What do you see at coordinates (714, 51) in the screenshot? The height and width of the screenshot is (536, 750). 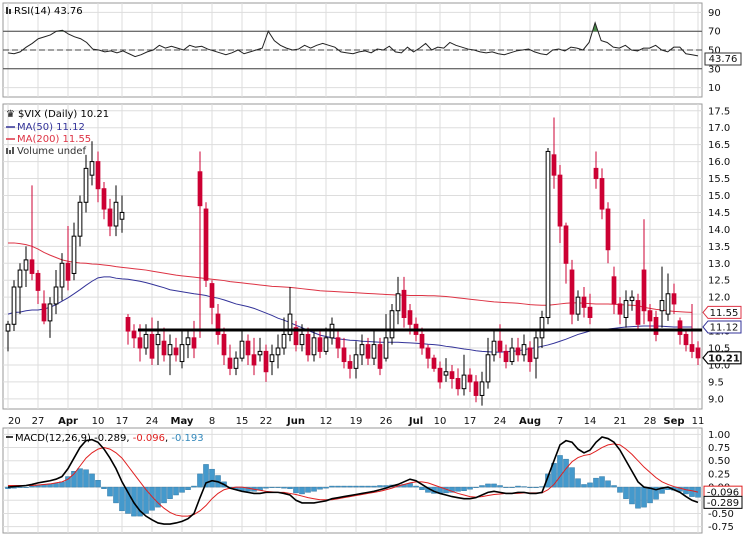 I see `rsi-axis: 90 70 50 30 10` at bounding box center [714, 51].